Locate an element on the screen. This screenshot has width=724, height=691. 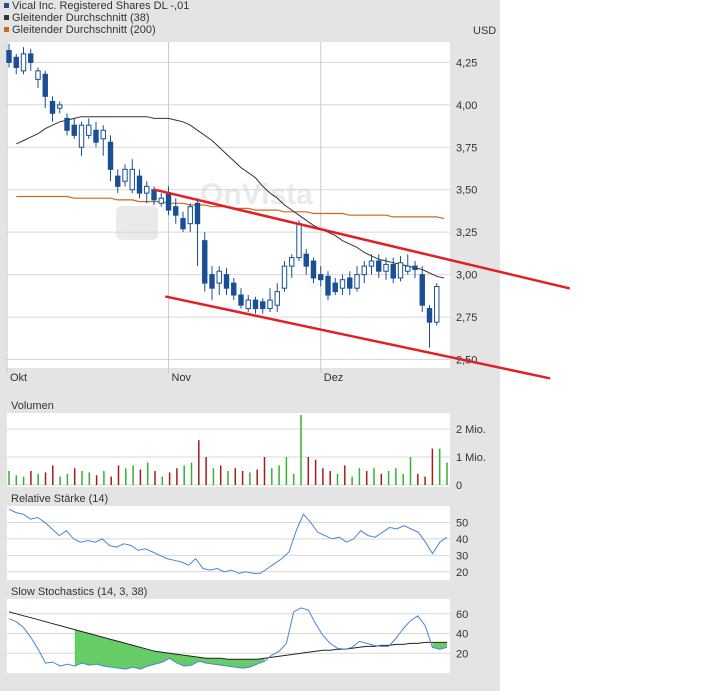
price-y-tick-label: 2,75 is located at coordinates (466, 318).